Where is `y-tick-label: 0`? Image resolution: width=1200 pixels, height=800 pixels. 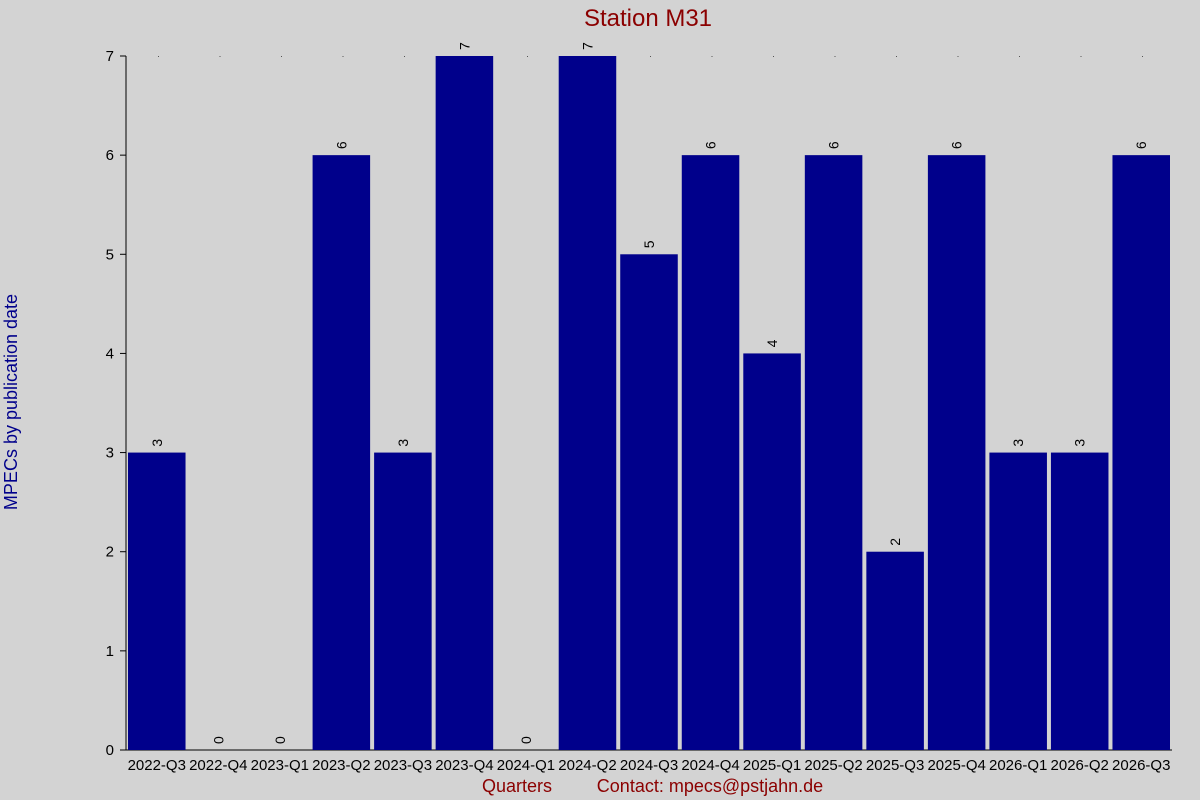
y-tick-label: 0 is located at coordinates (110, 750).